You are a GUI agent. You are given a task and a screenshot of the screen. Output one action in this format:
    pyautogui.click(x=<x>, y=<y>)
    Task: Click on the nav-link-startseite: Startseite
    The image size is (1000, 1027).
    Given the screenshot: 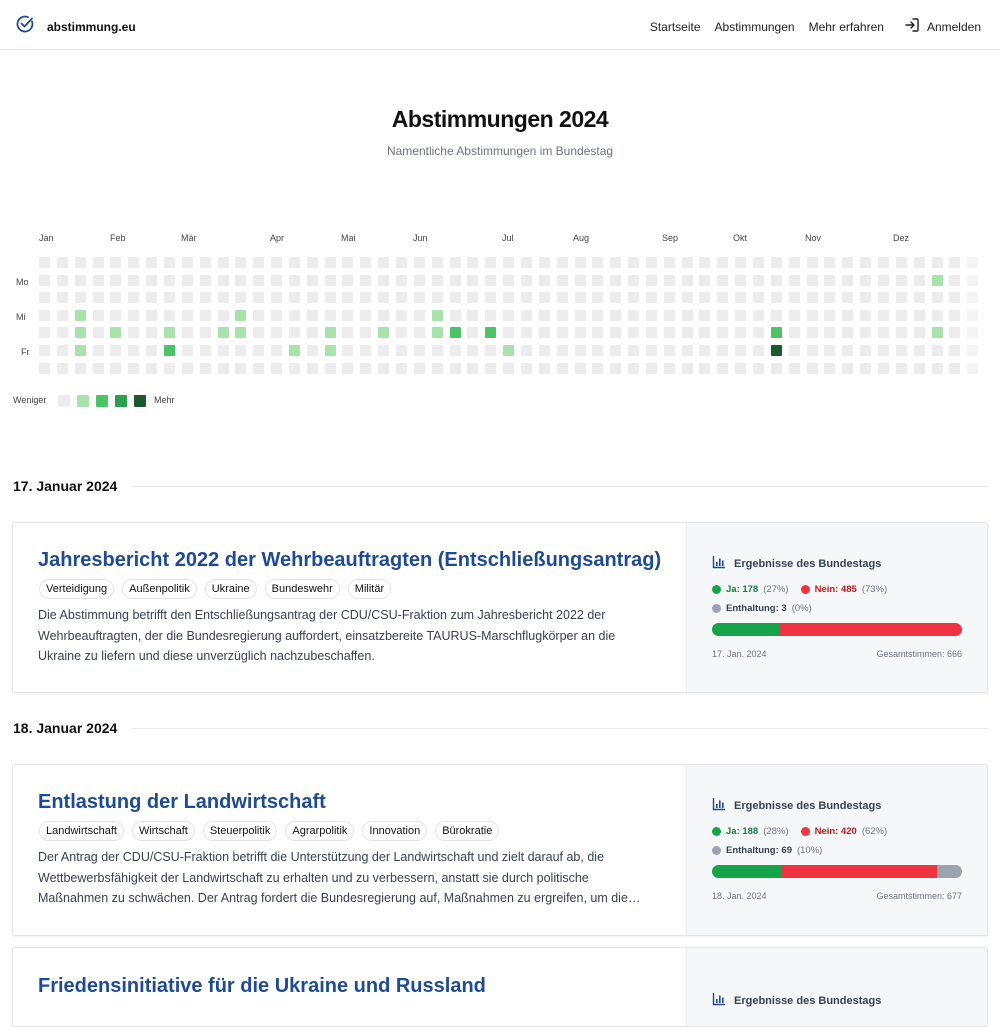 What is the action you would take?
    pyautogui.click(x=675, y=26)
    